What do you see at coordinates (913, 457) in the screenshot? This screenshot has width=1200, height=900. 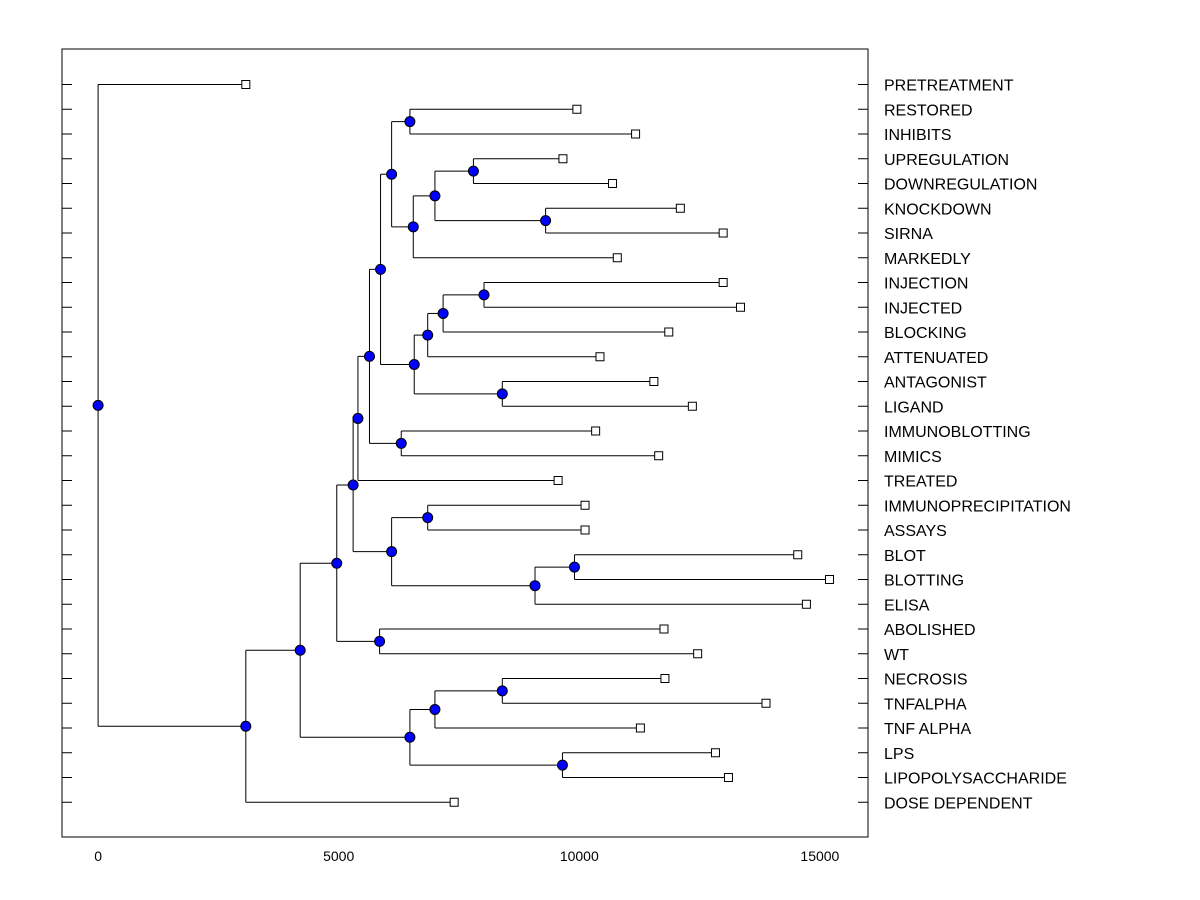 I see `leaf-label: MIMICS` at bounding box center [913, 457].